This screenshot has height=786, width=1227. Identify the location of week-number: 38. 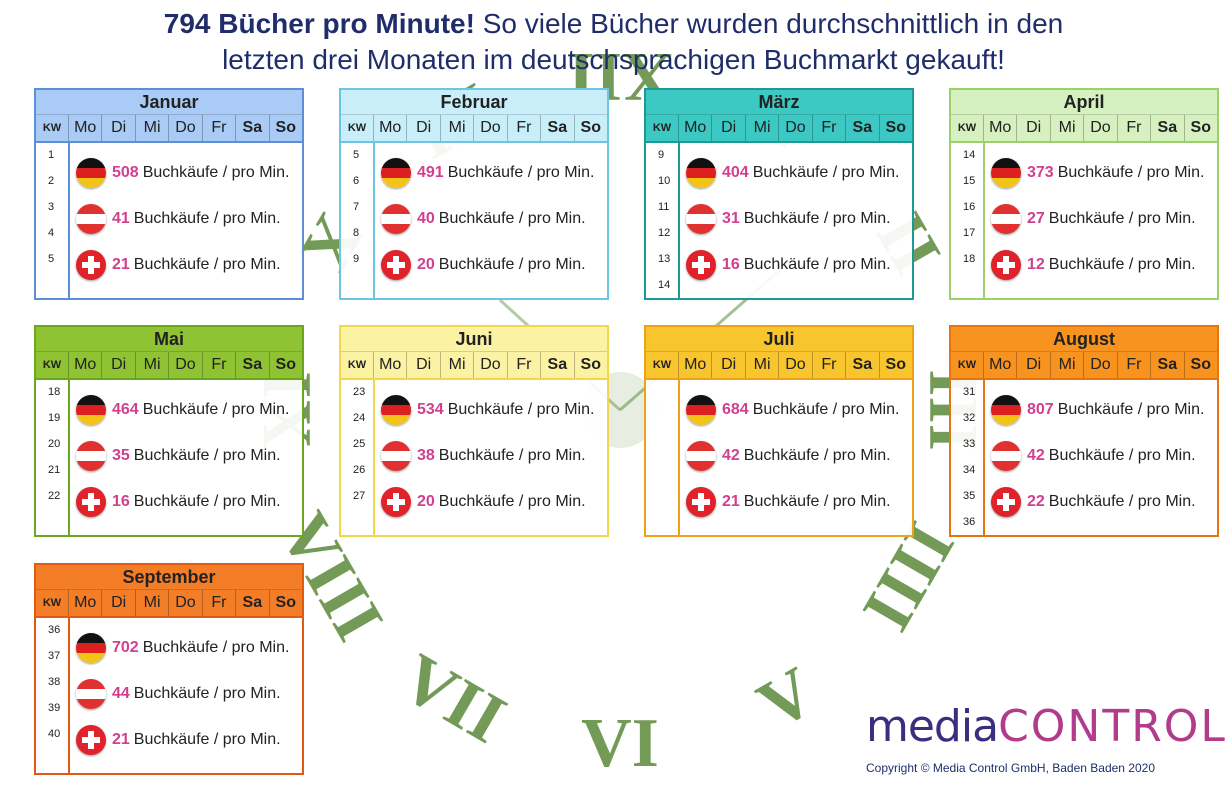
(54, 682).